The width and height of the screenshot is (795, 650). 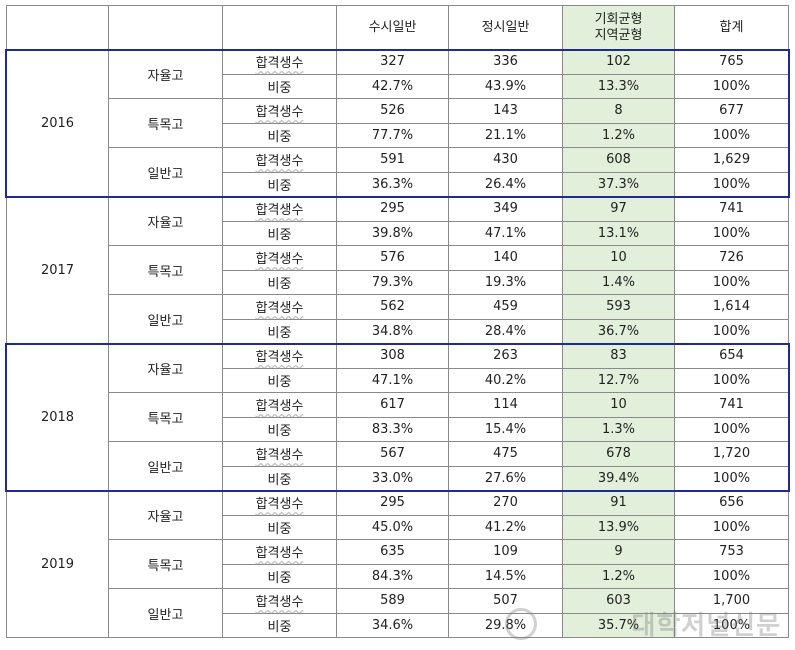 What do you see at coordinates (392, 356) in the screenshot?
I see `value-cell: 308` at bounding box center [392, 356].